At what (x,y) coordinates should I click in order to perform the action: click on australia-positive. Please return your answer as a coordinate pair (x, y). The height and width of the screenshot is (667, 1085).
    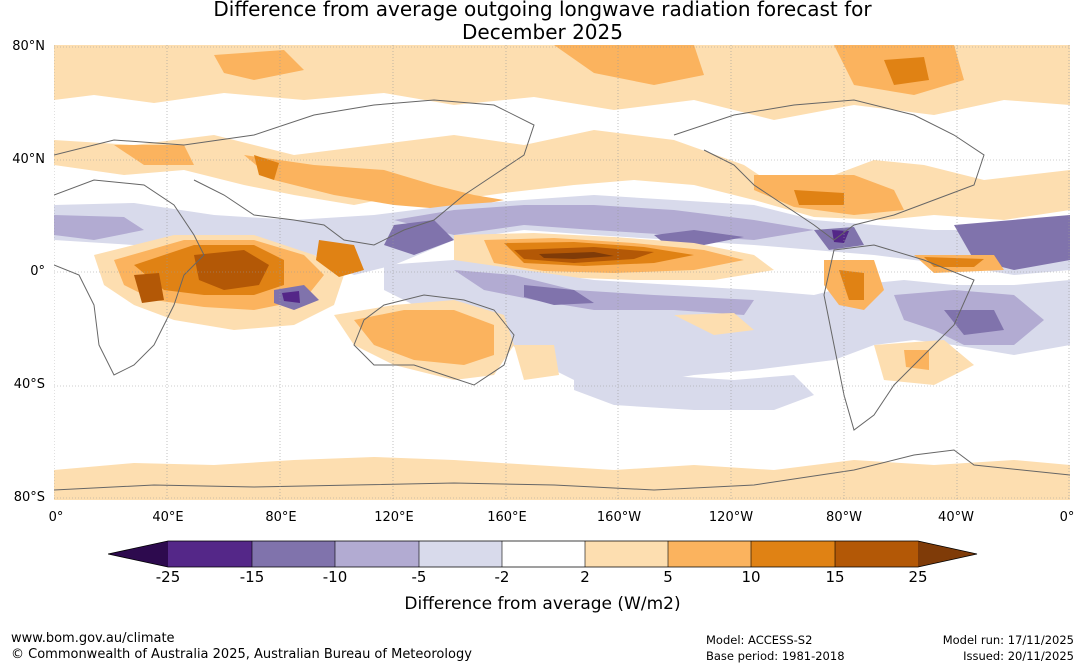
    Looking at the image, I should click on (424, 337).